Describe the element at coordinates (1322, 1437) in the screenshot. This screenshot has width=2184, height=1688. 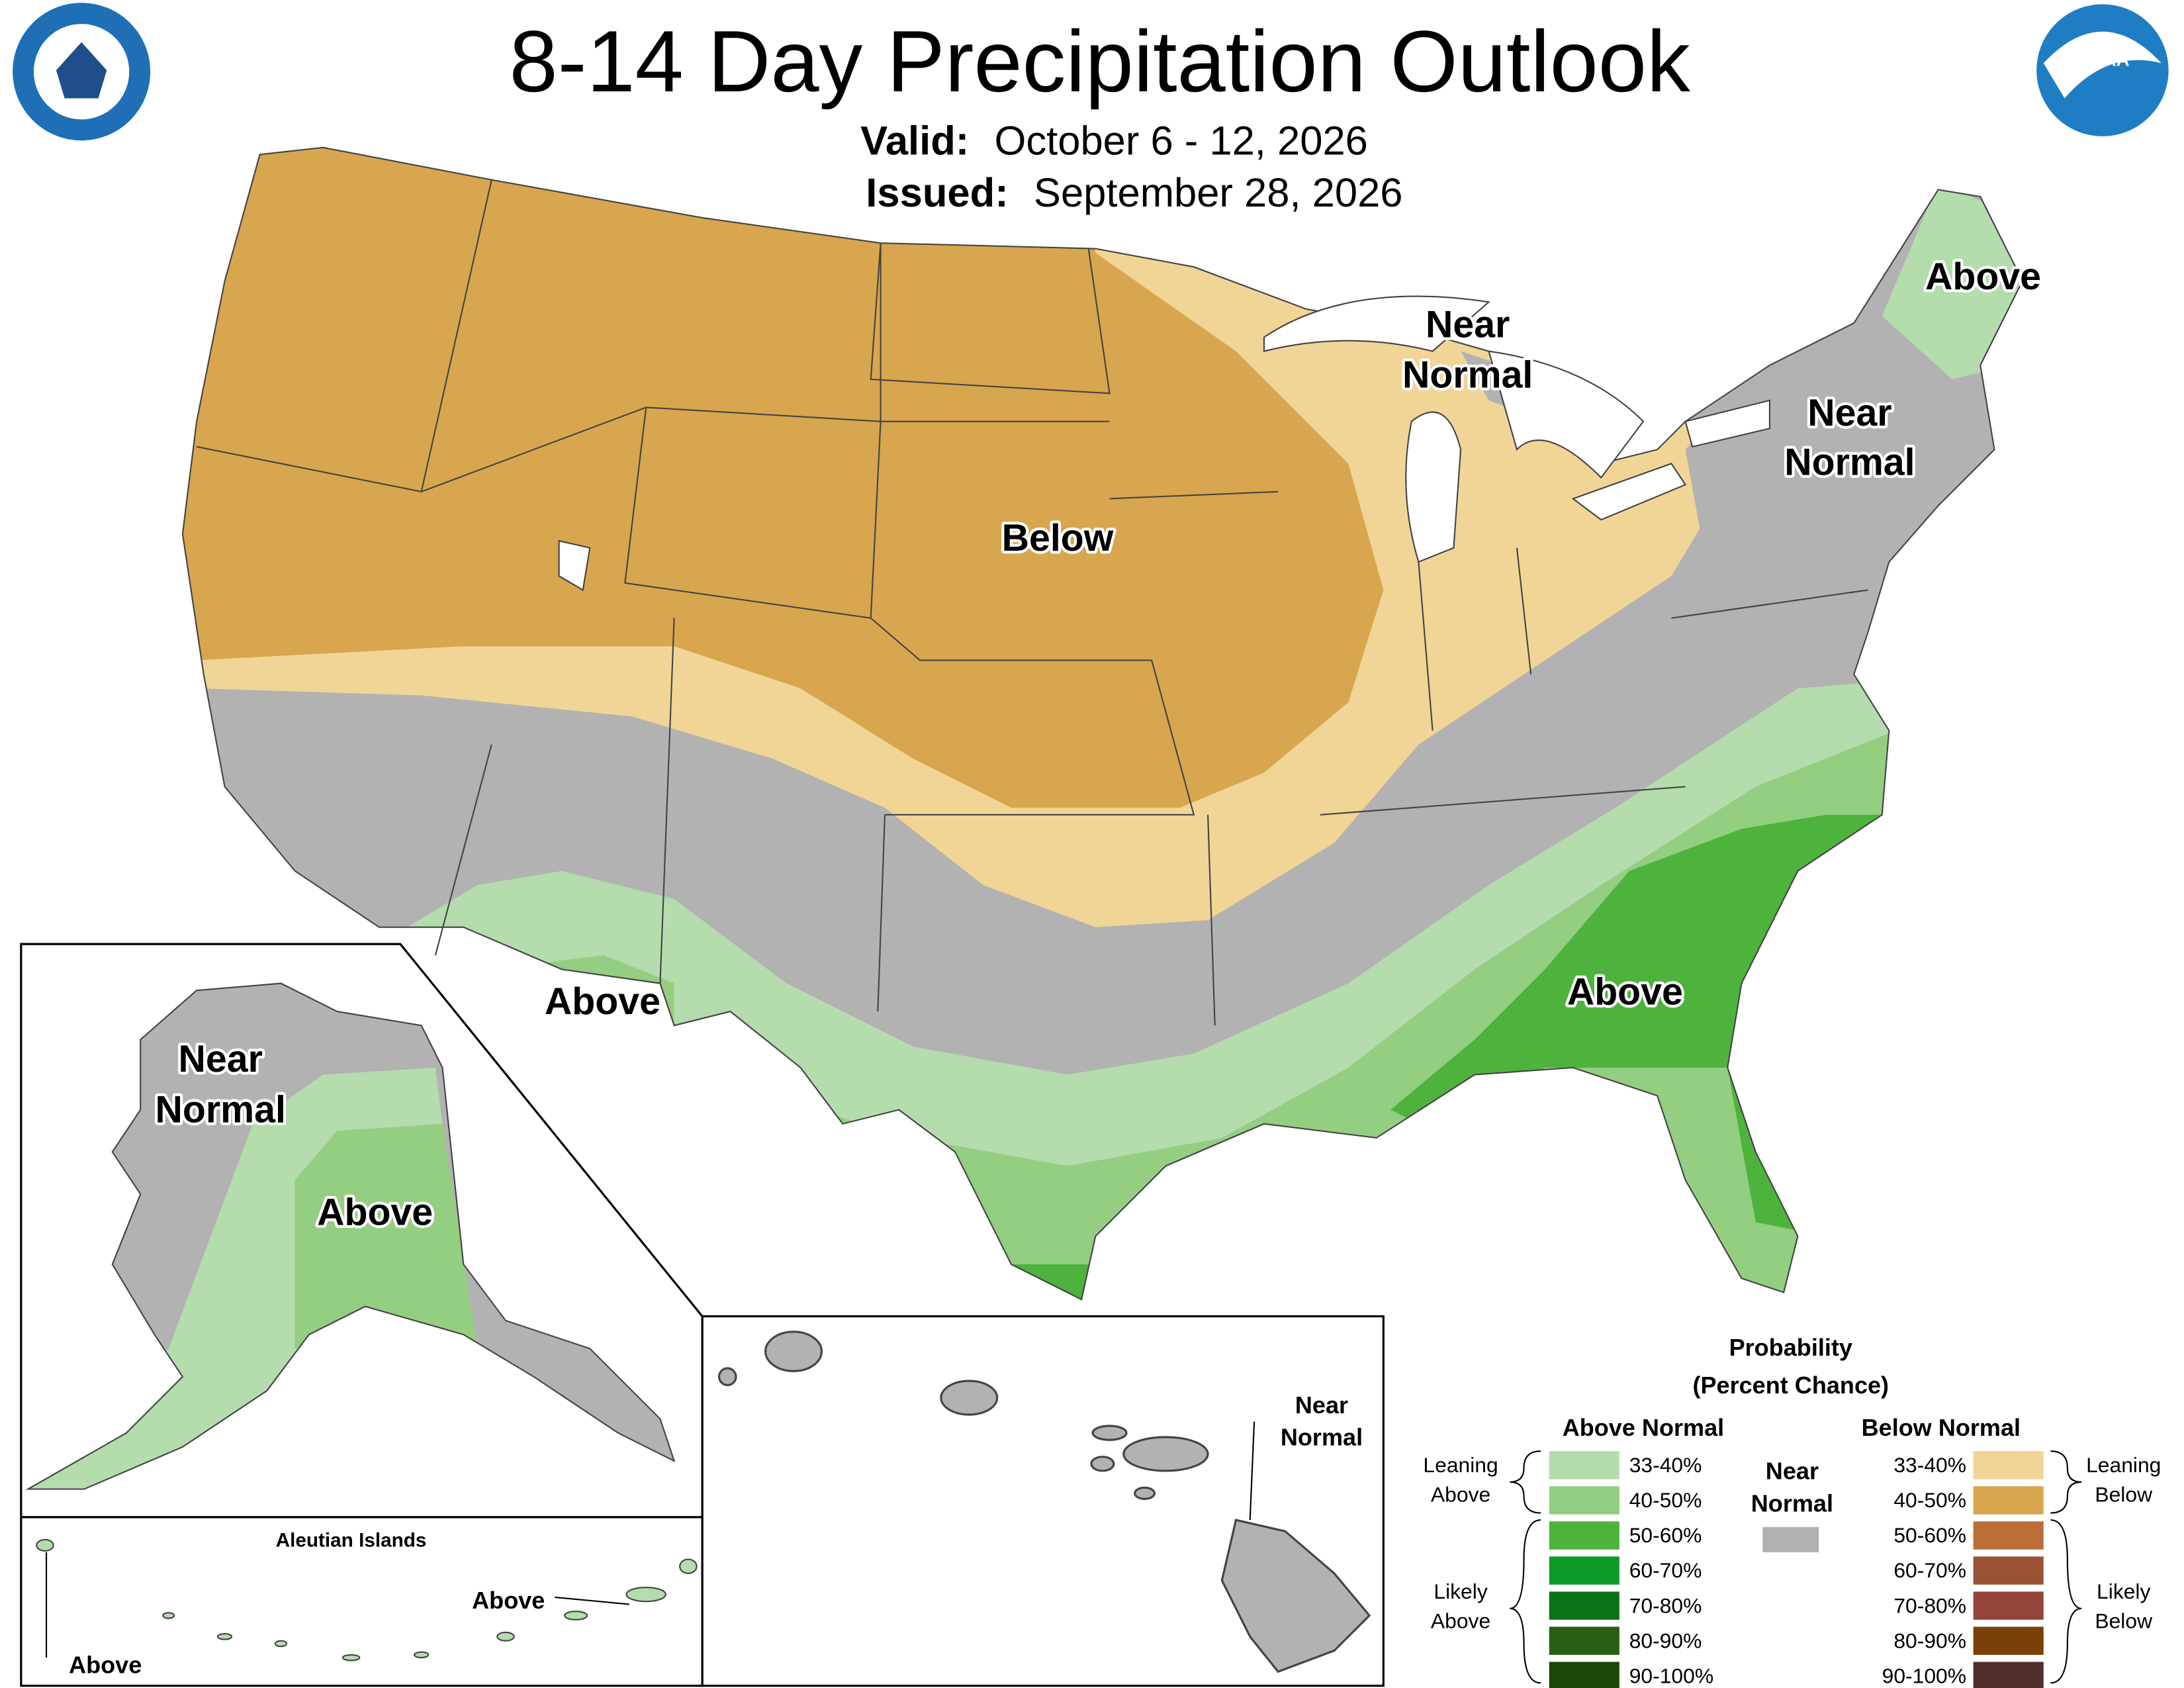
I see `hawaii-label: Normal` at that location.